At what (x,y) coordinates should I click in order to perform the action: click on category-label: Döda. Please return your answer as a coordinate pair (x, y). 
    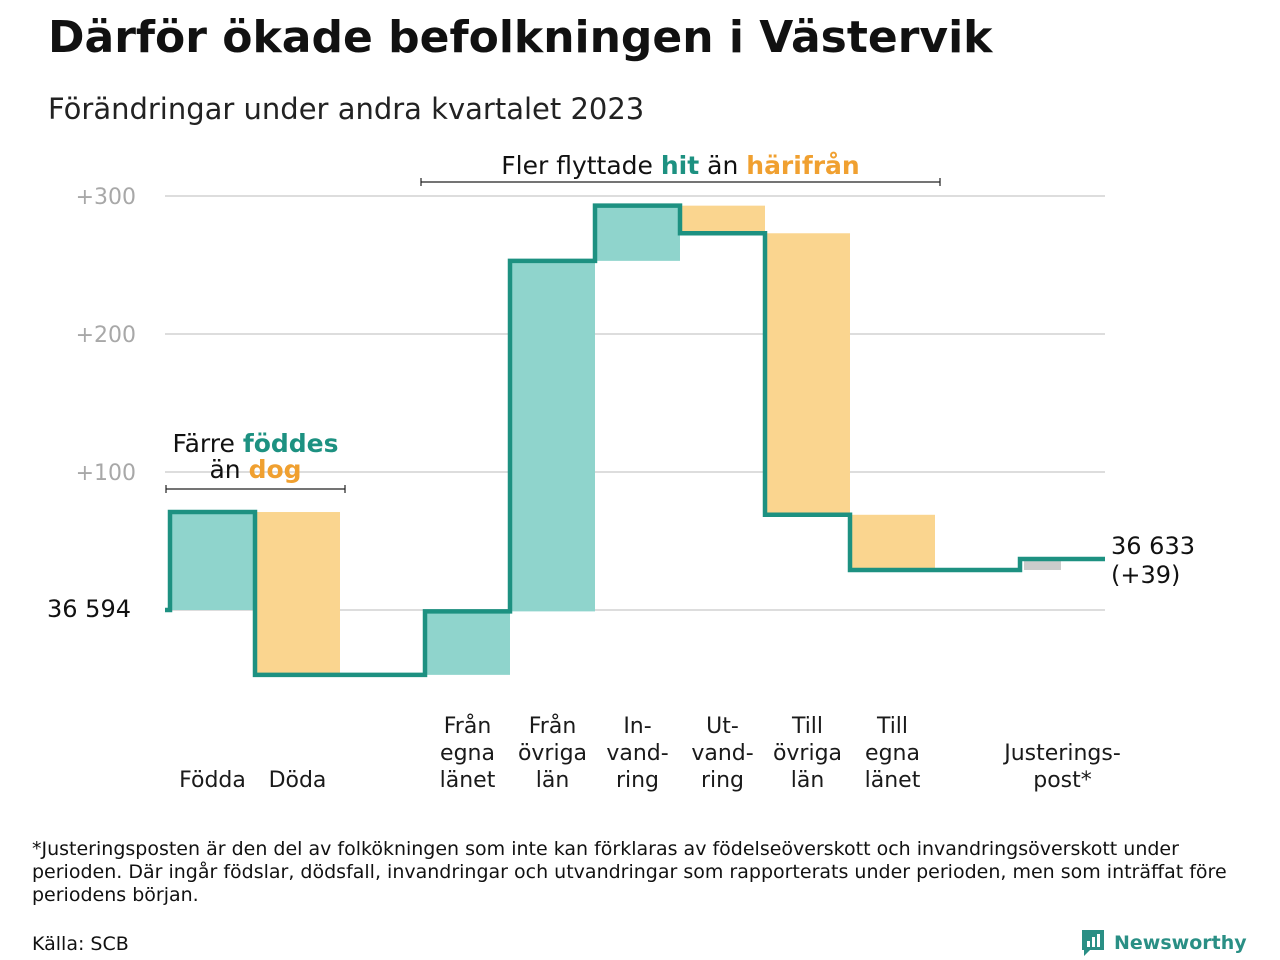
    Looking at the image, I should click on (298, 780).